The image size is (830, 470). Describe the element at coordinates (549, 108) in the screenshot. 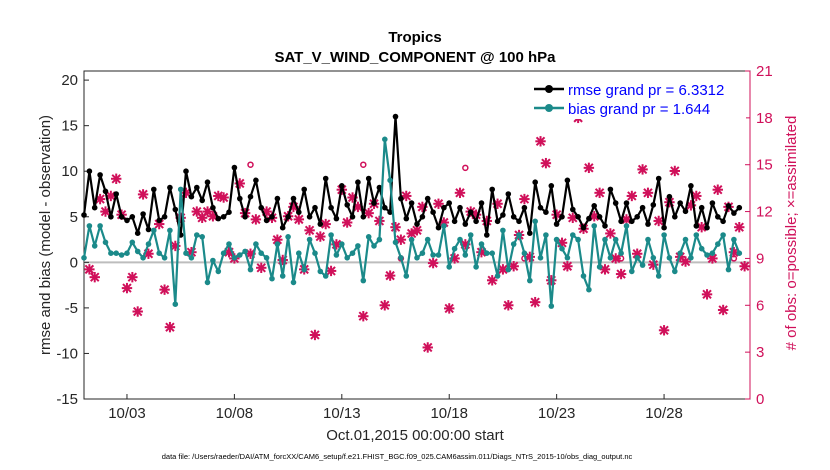

I see `legend-bias-marker` at that location.